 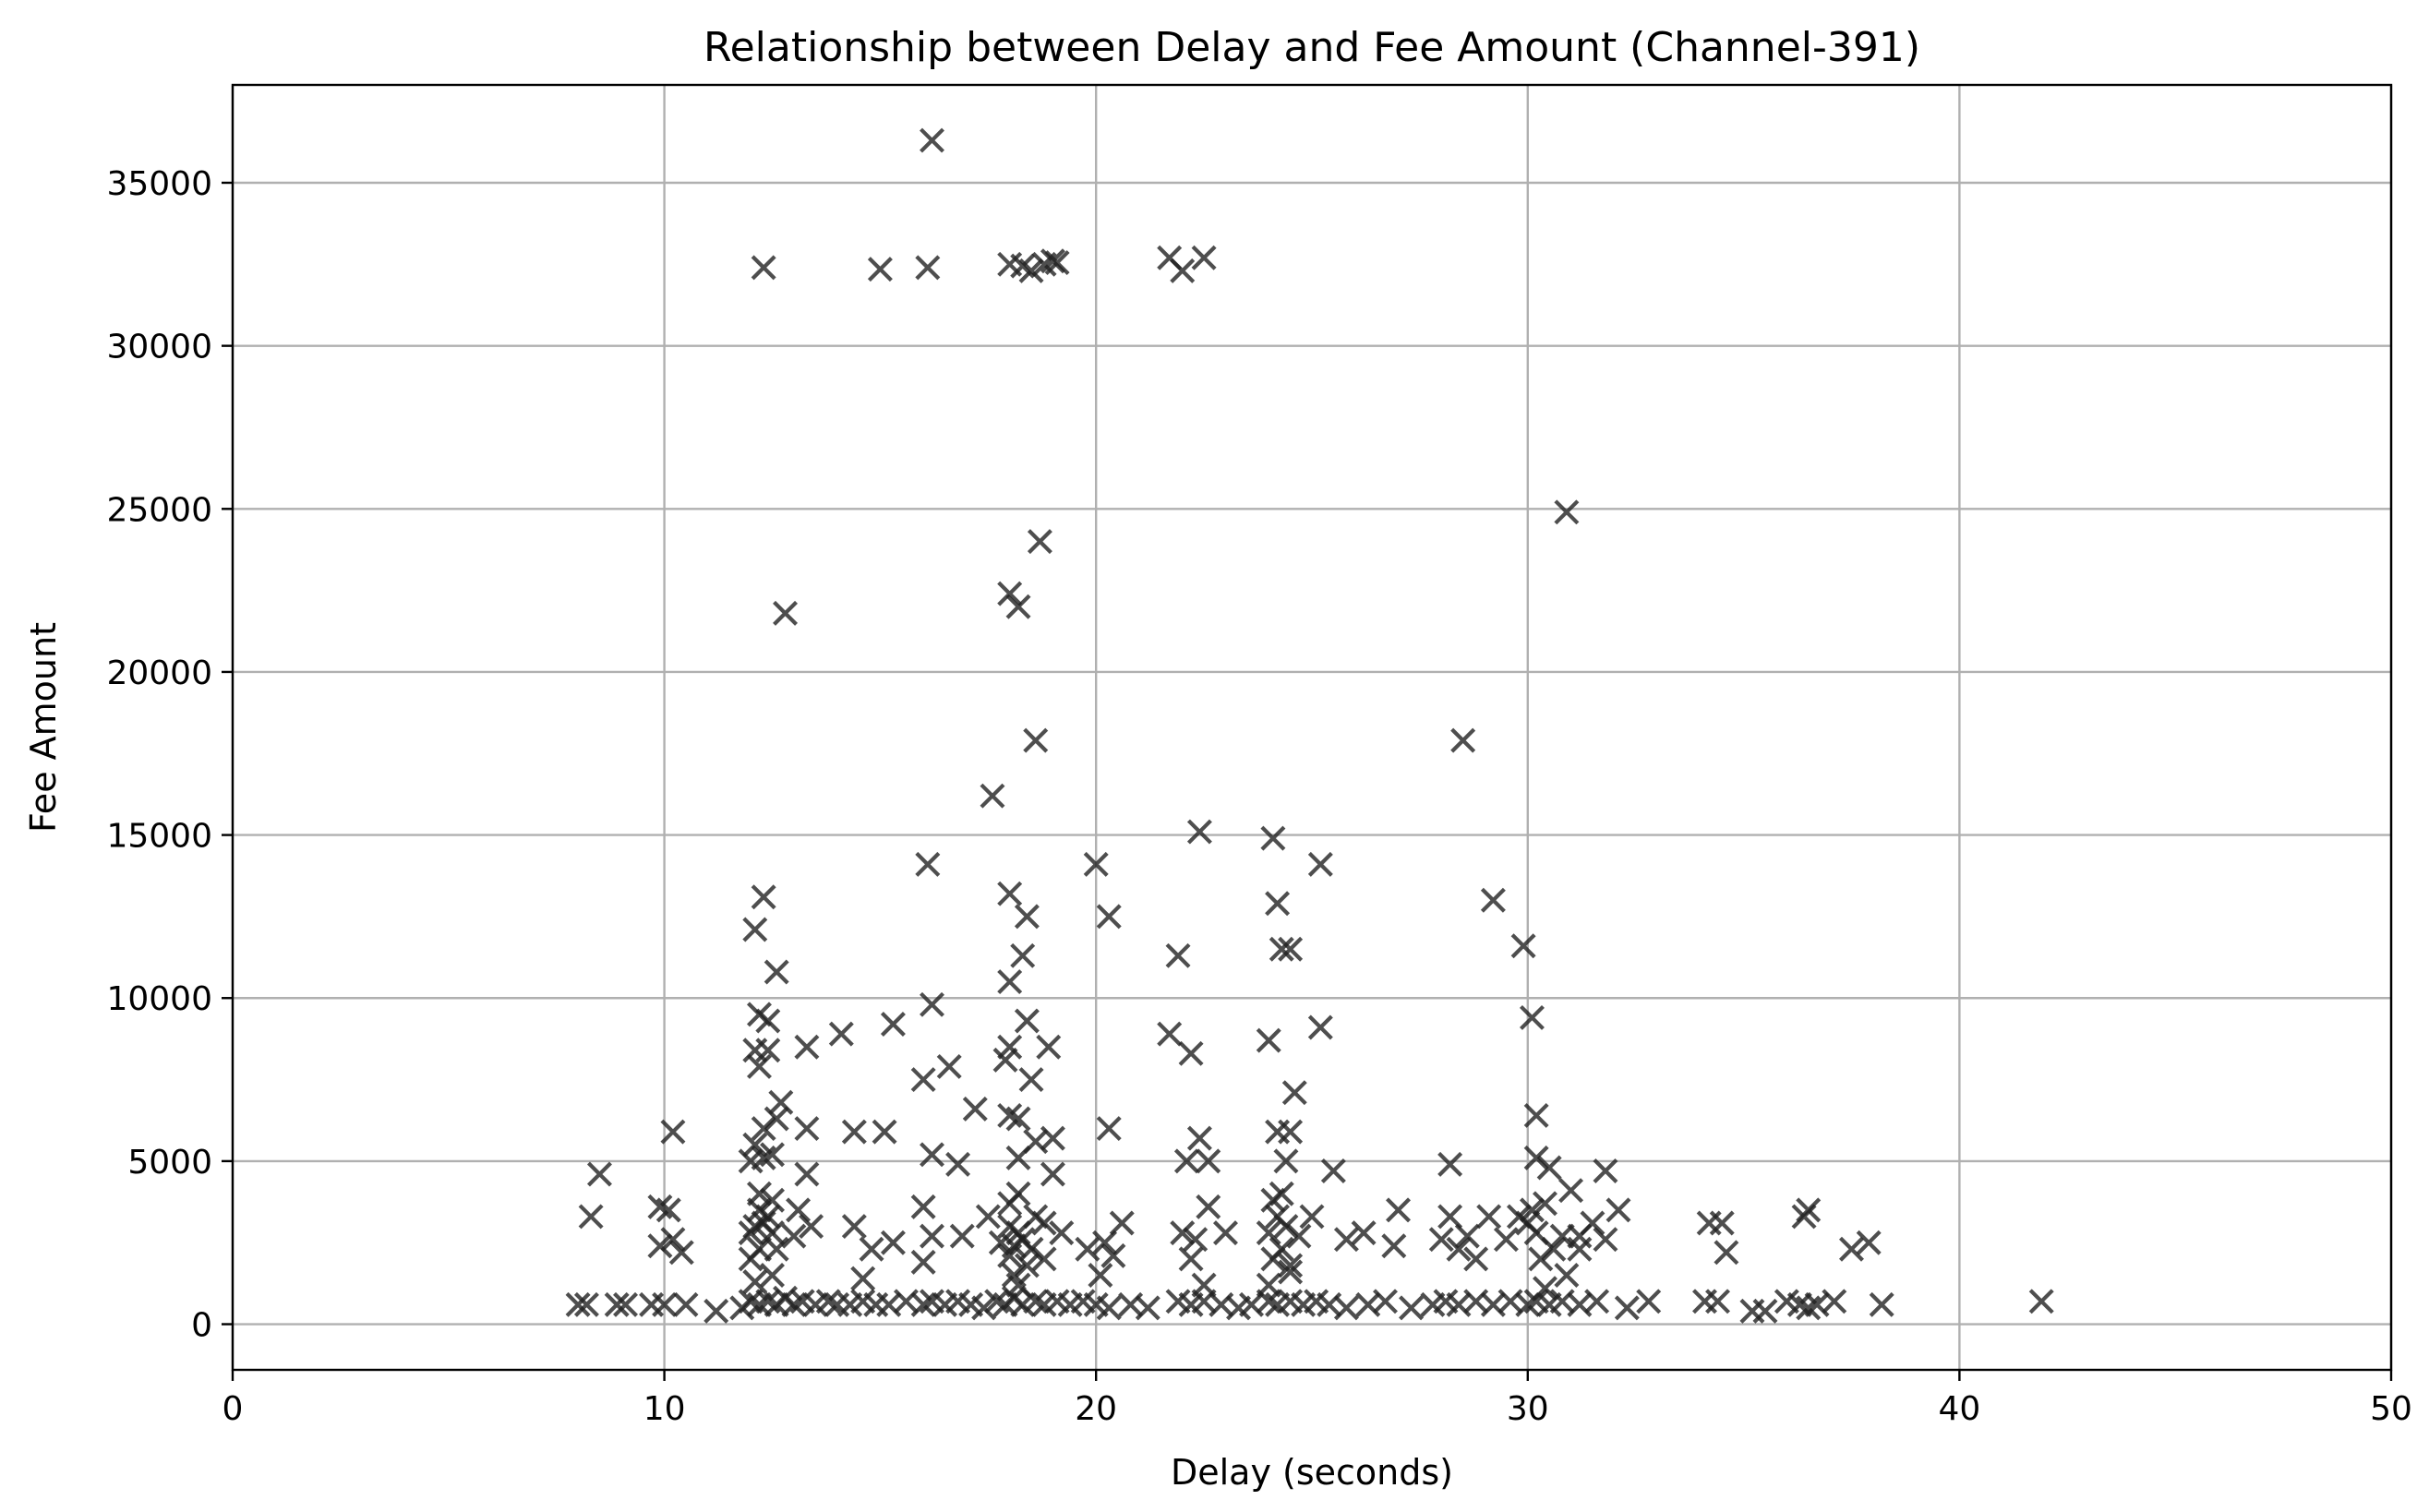 I want to click on y-tick-label: 0, so click(x=201, y=1326).